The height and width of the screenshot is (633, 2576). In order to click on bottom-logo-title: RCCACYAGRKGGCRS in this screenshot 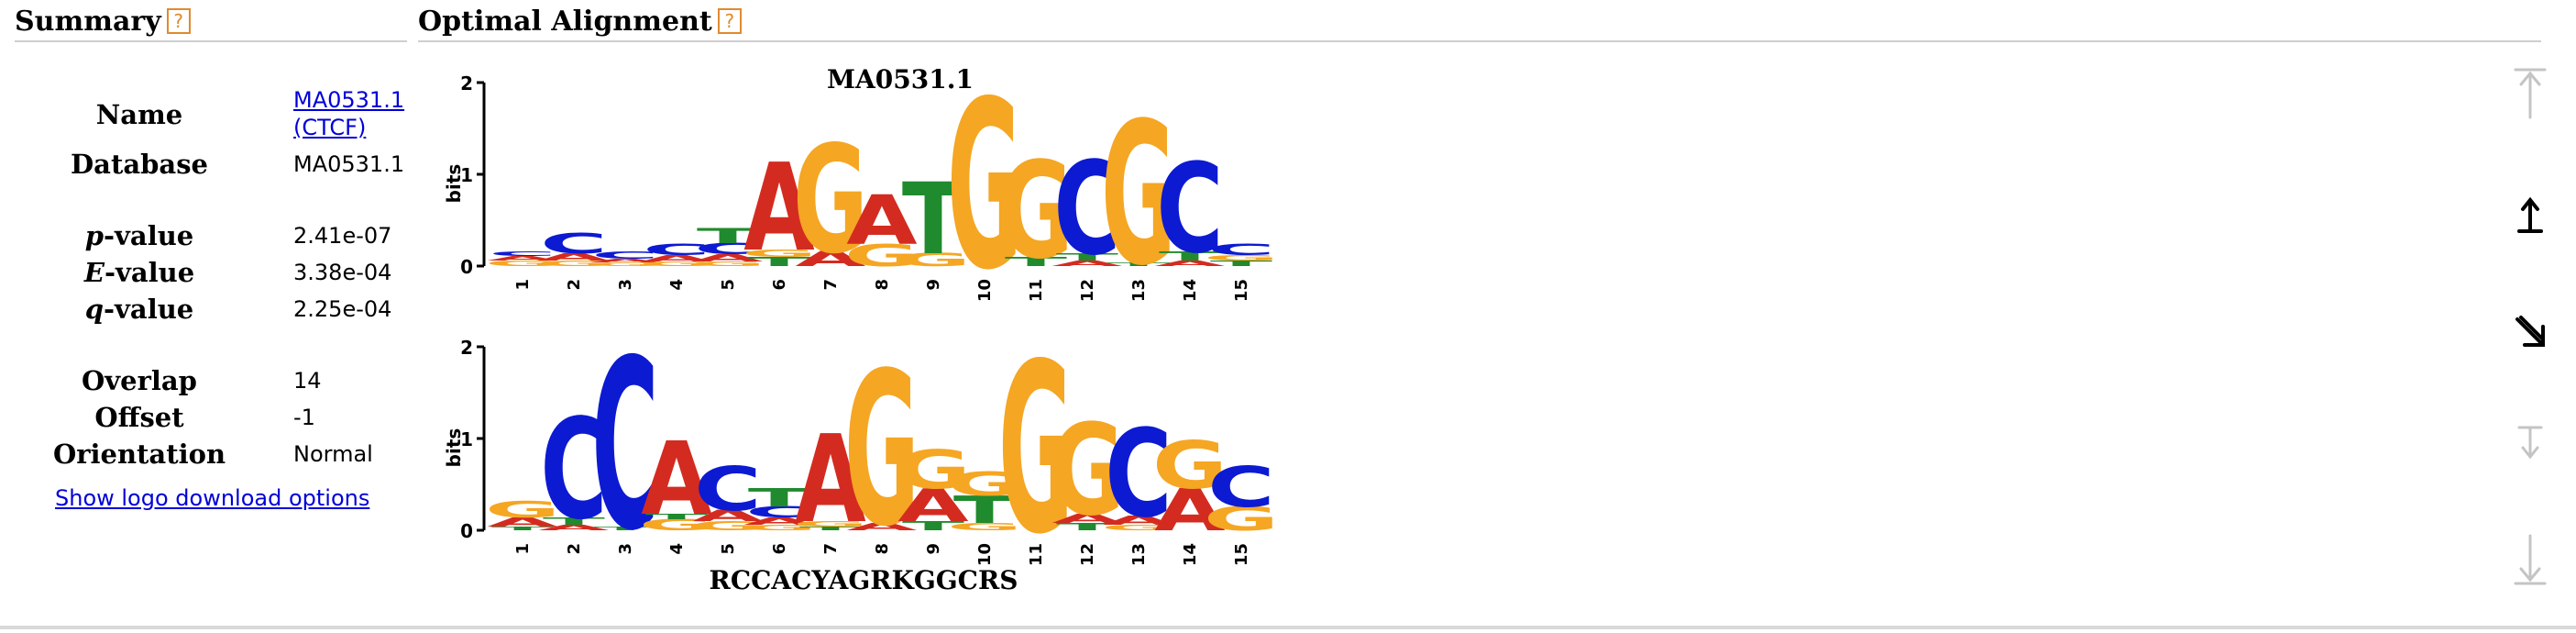, I will do `click(864, 580)`.